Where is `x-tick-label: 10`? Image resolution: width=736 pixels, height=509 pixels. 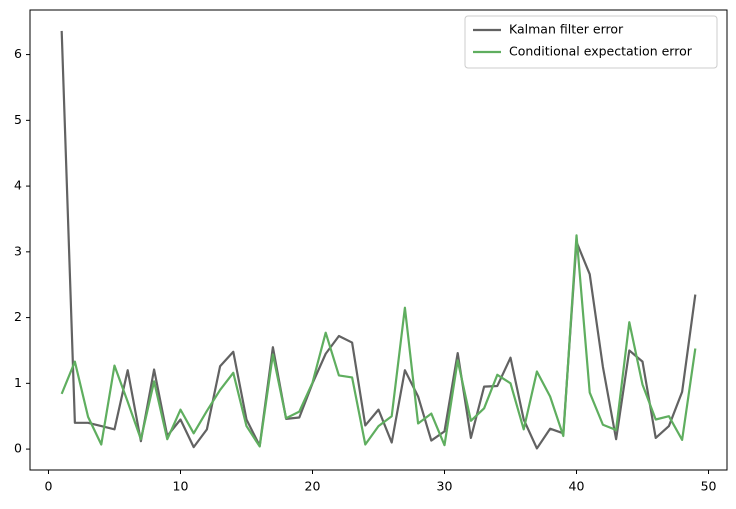 x-tick-label: 10 is located at coordinates (181, 486).